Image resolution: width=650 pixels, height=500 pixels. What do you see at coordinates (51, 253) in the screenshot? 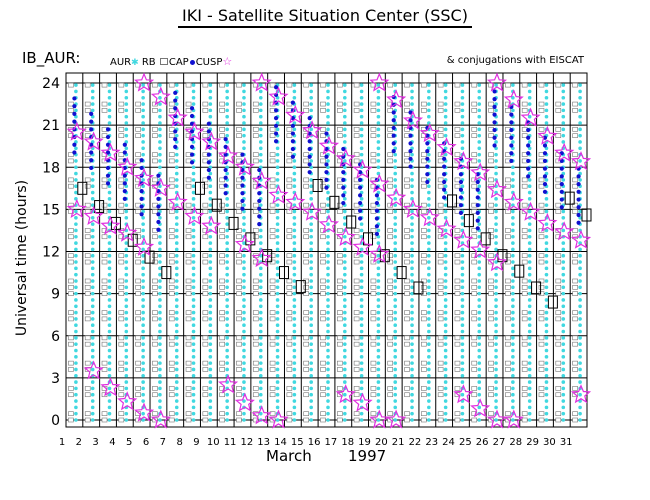
I see `y-tick-label: 12` at bounding box center [51, 253].